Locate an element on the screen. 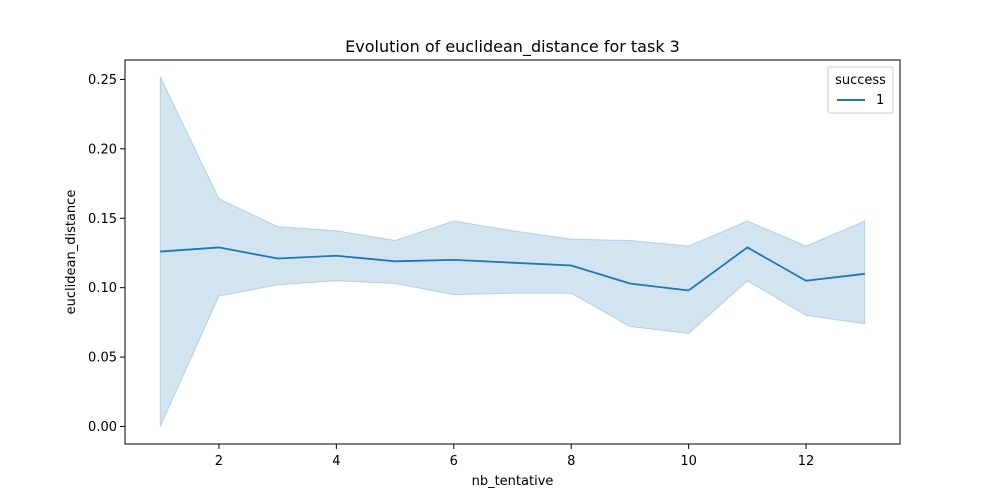  y-tick-label: 0.20 is located at coordinates (102, 149).